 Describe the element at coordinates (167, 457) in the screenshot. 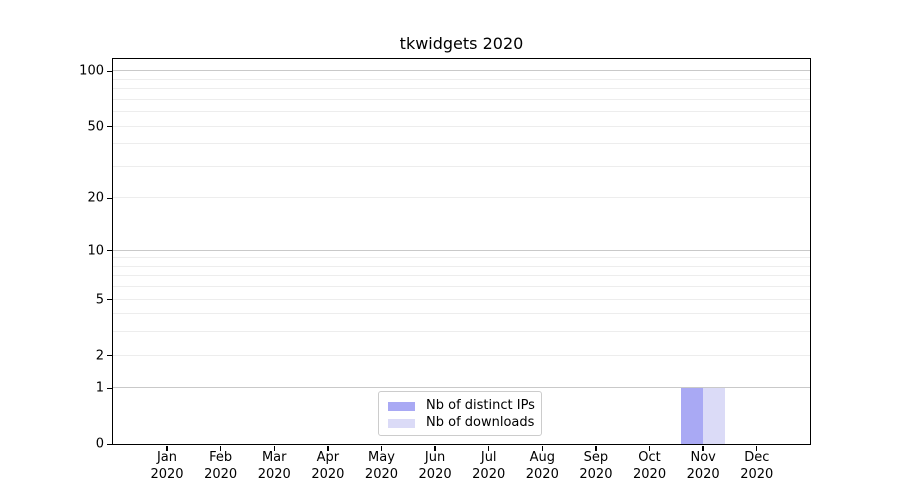

I see `x-tick-month: Jan` at that location.